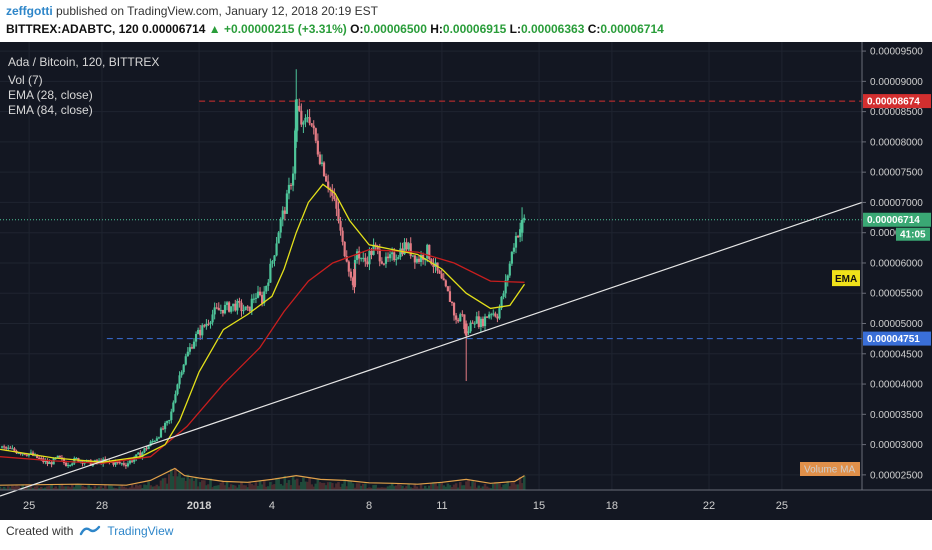  I want to click on x-tick-label: 4, so click(272, 506).